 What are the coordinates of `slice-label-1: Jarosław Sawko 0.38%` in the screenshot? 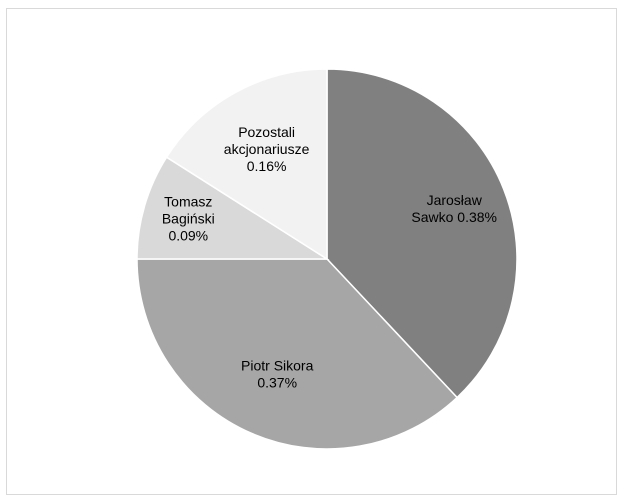 It's located at (454, 208).